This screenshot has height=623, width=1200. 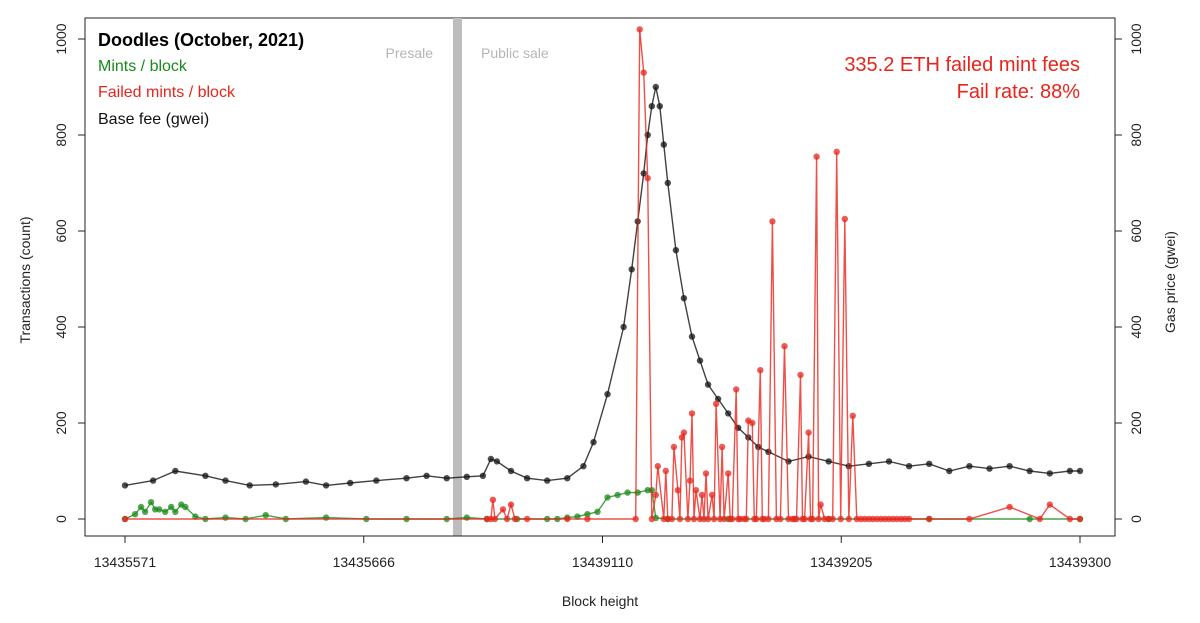 I want to click on y-right-axis-title: Gas price (gwei), so click(x=1170, y=282).